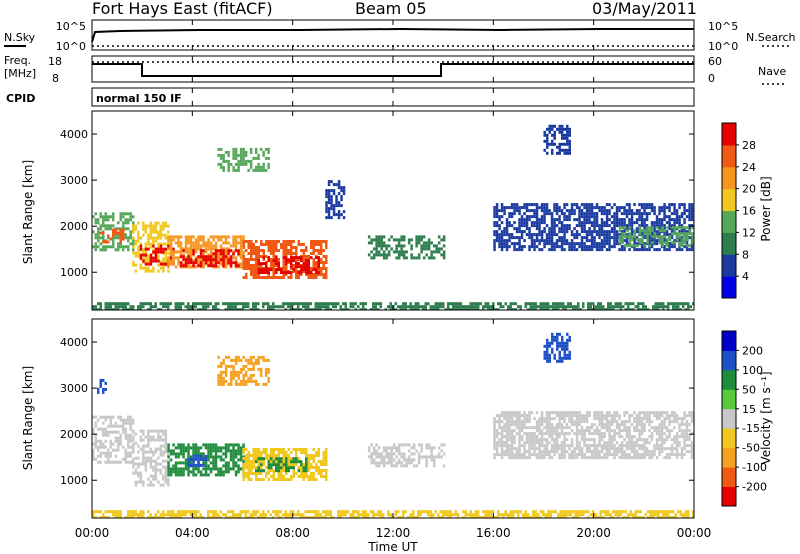 The image size is (800, 554). Describe the element at coordinates (74, 388) in the screenshot. I see `velocity-ytick-label-2: 3000` at that location.